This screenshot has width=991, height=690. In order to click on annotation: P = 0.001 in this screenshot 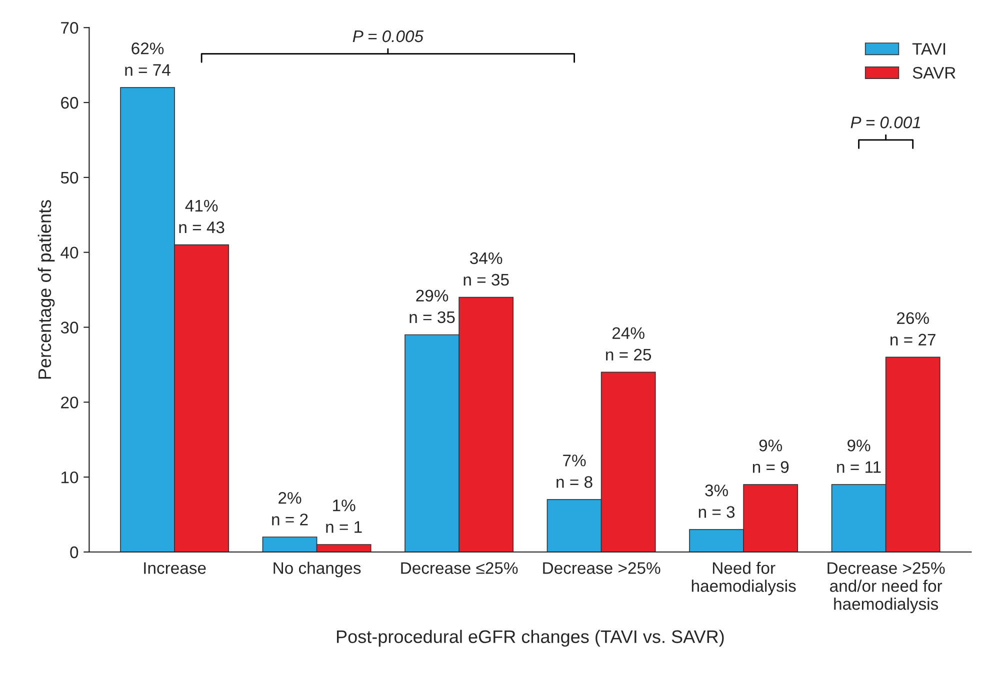, I will do `click(885, 122)`.